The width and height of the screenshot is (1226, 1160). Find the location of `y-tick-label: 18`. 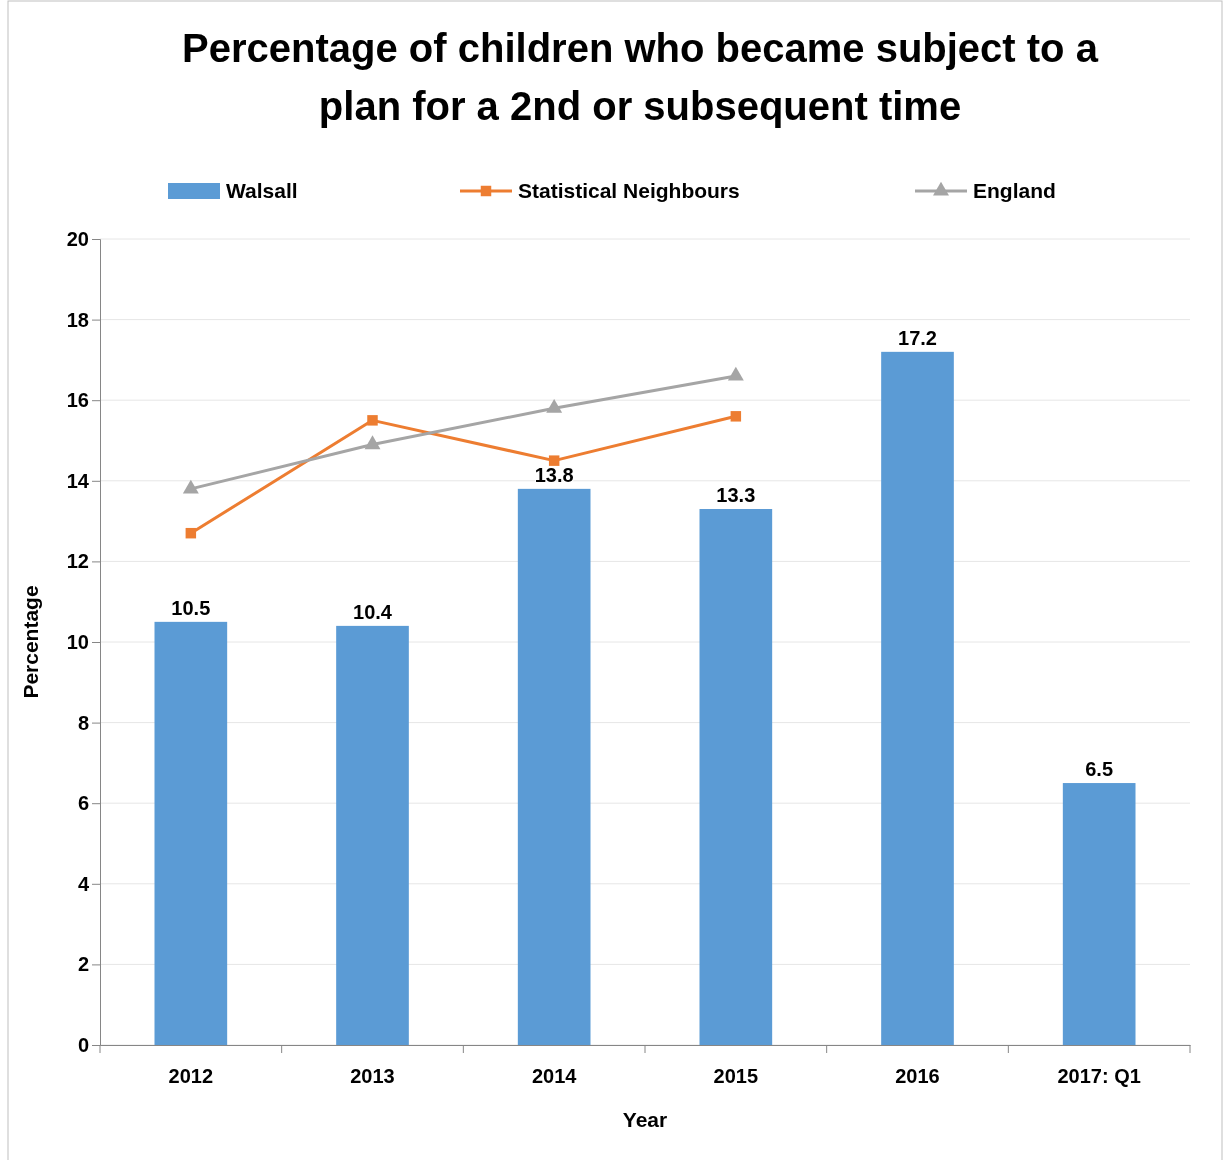

y-tick-label: 18 is located at coordinates (77, 319).